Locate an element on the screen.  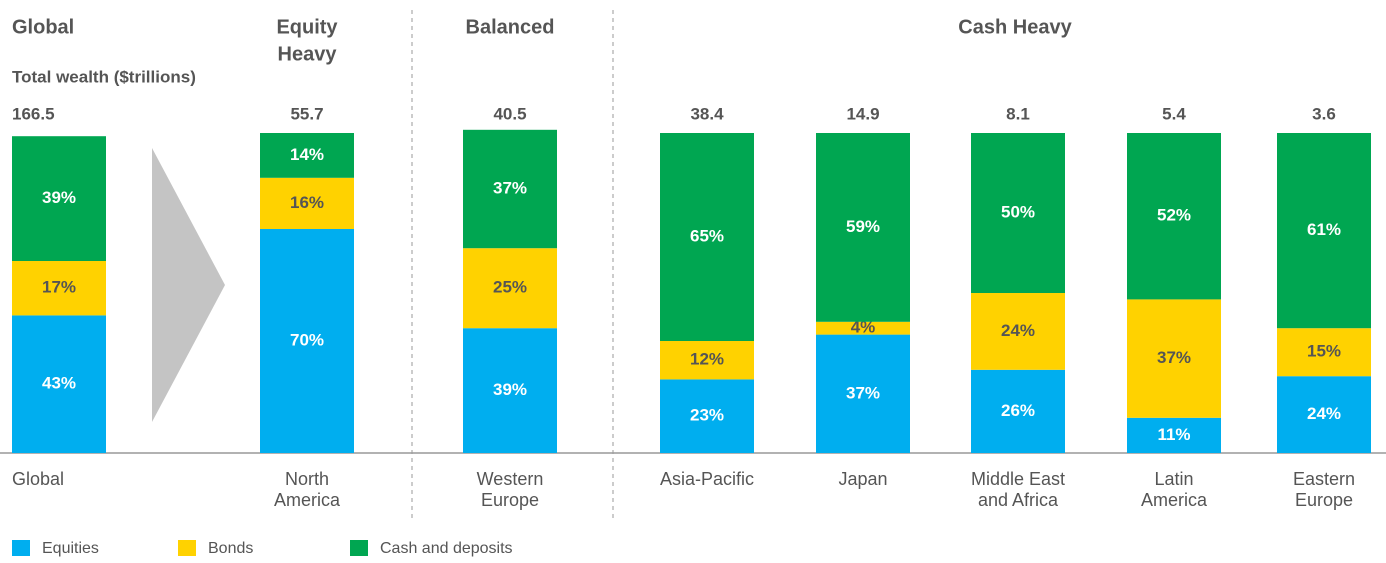
group-header: Equity is located at coordinates (307, 27).